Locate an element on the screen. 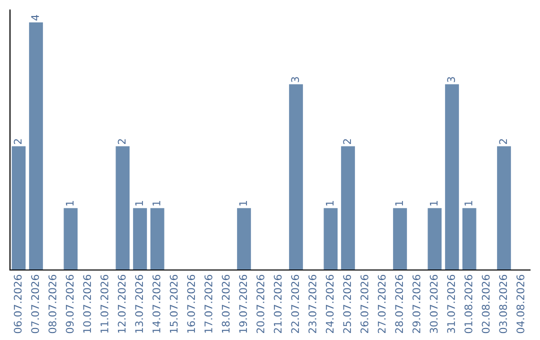 This screenshot has width=540, height=340. x-tick-label: 03.08.2026 is located at coordinates (503, 304).